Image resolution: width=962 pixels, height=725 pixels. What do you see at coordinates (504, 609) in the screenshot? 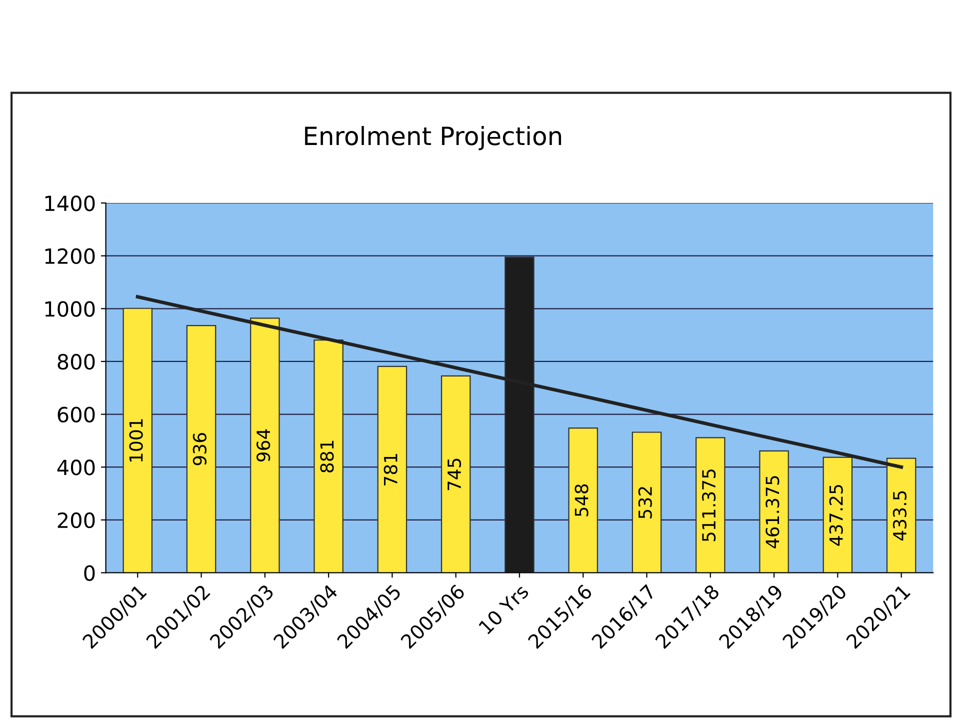
I see `x-tick-label: 10 Yrs` at bounding box center [504, 609].